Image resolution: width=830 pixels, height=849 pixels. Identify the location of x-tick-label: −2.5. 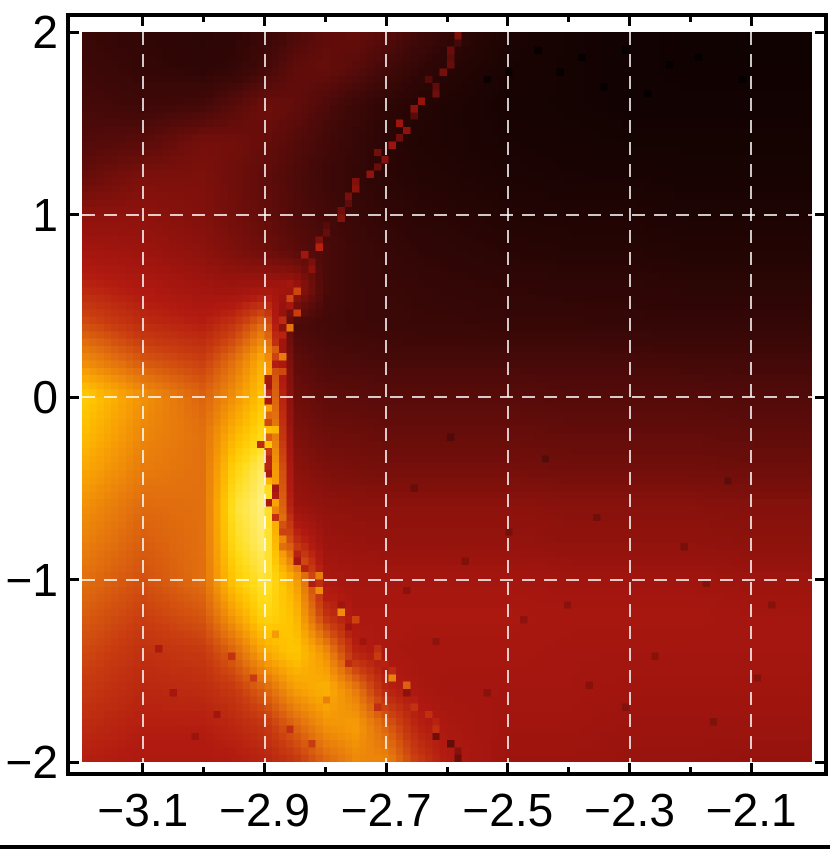
(508, 810).